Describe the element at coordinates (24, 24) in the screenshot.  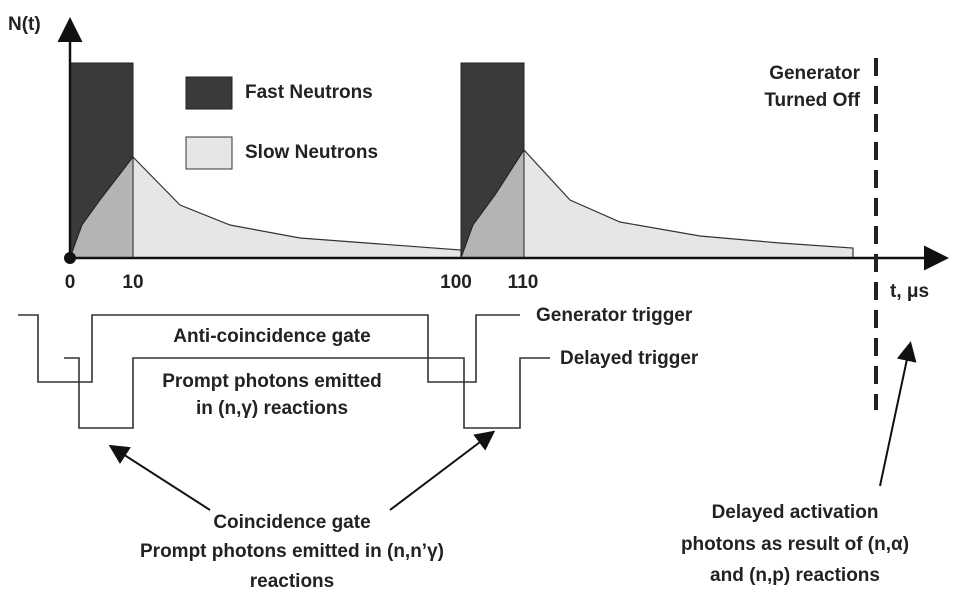
I see `y-label: N(t)` at that location.